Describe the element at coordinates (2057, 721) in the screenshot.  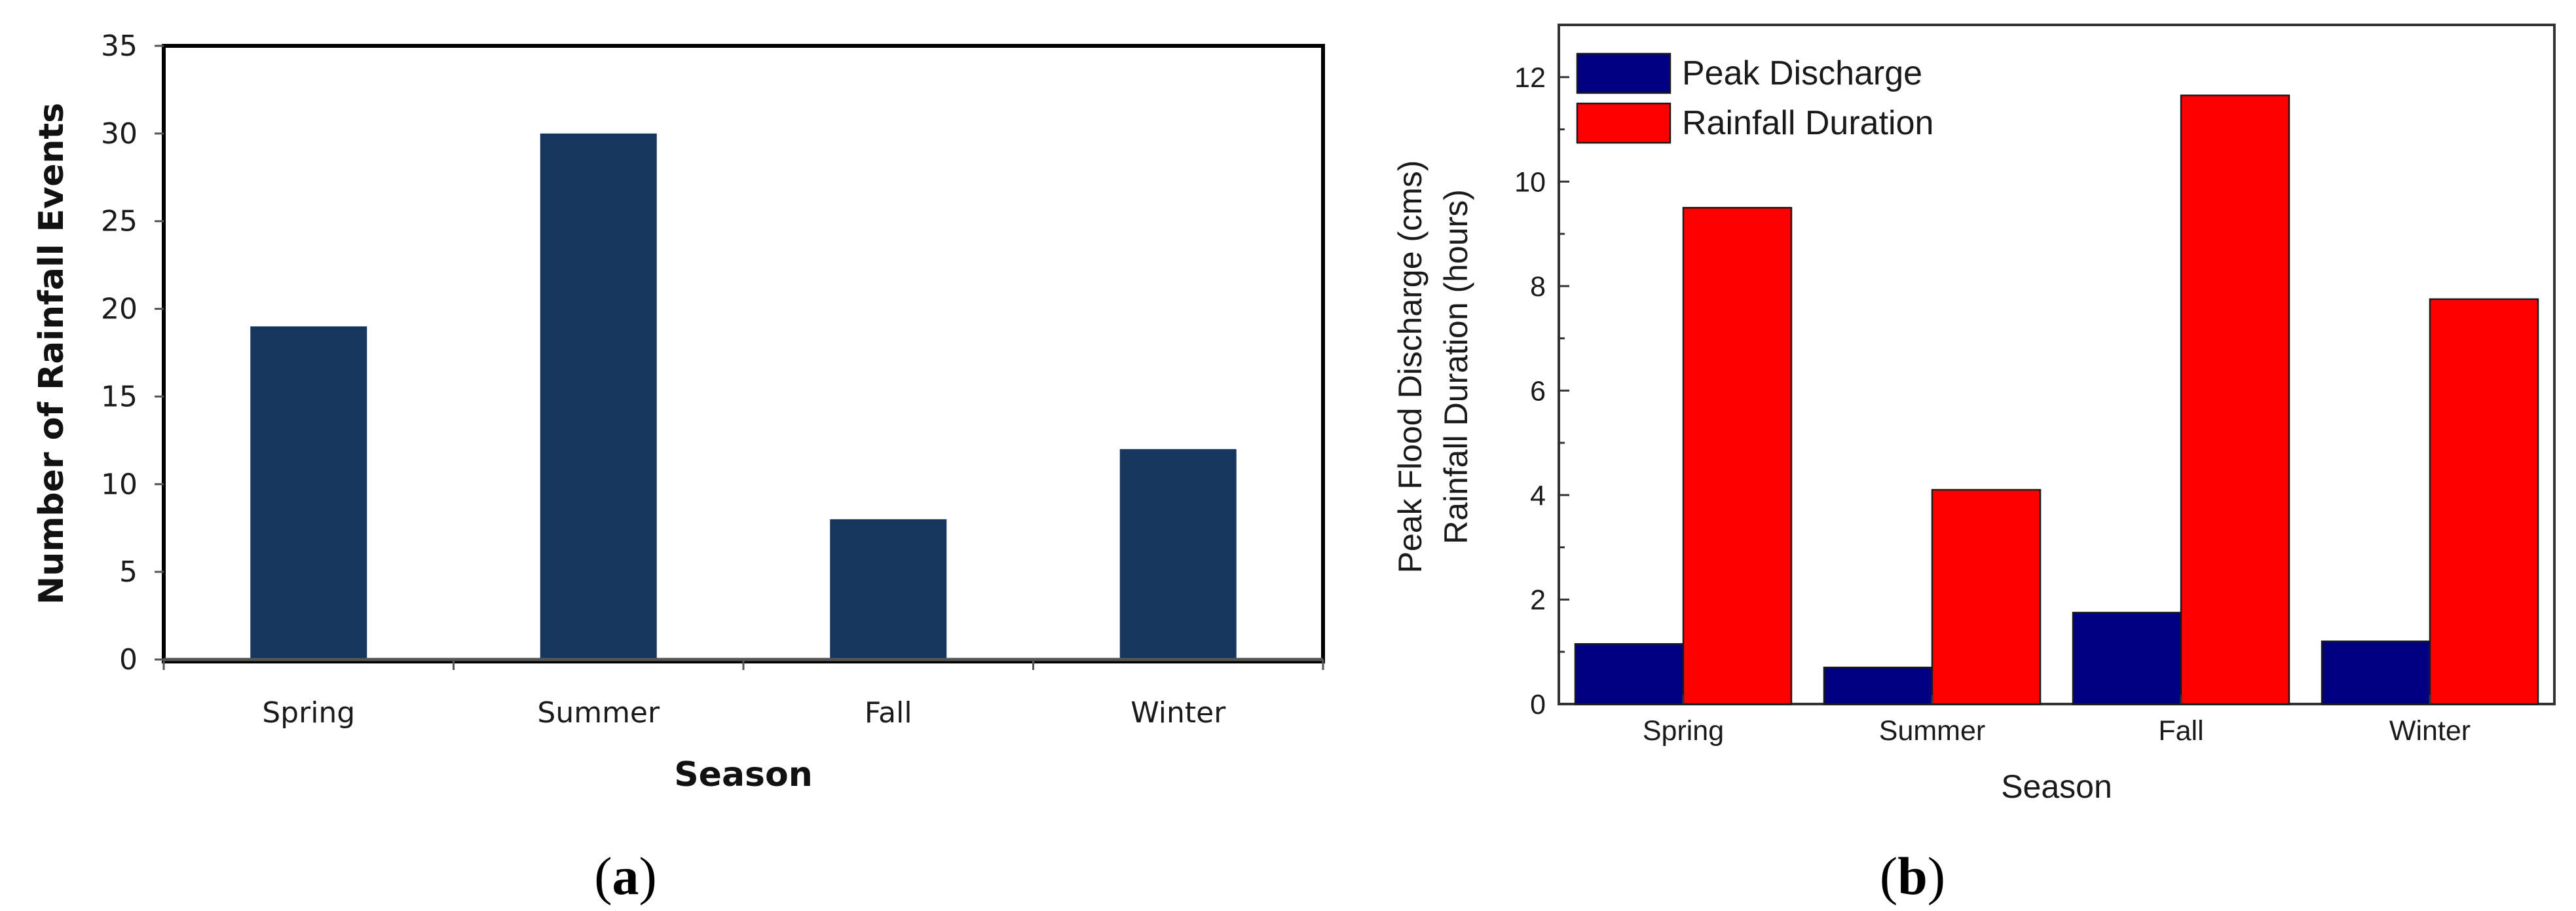
I see `chart-b-x-axis: Spring Summer Fall Winter` at that location.